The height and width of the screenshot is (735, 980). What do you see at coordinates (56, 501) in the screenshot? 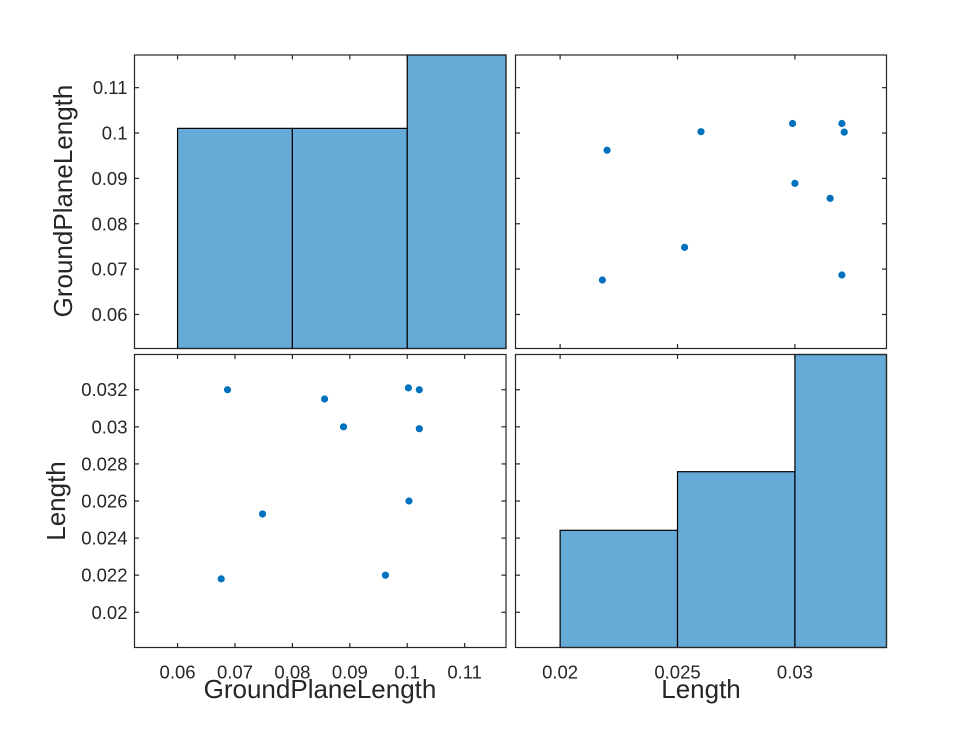
I see `ylabel-length: Length` at bounding box center [56, 501].